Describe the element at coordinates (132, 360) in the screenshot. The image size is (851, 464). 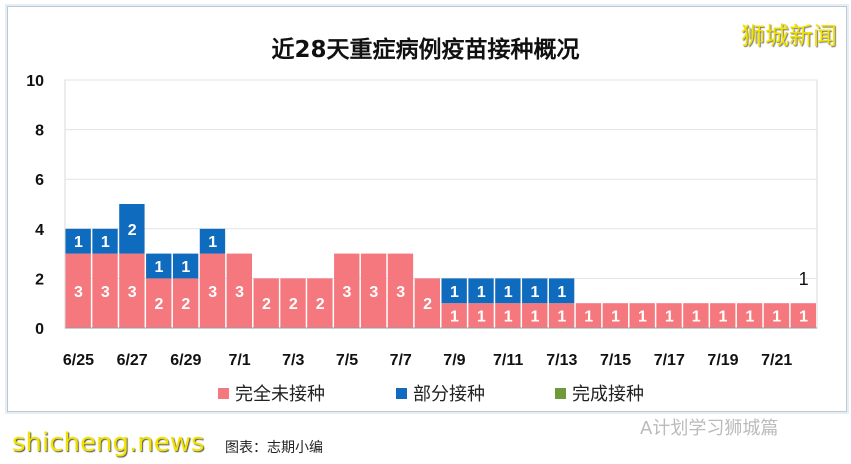
I see `x-tick-label: 6/27` at that location.